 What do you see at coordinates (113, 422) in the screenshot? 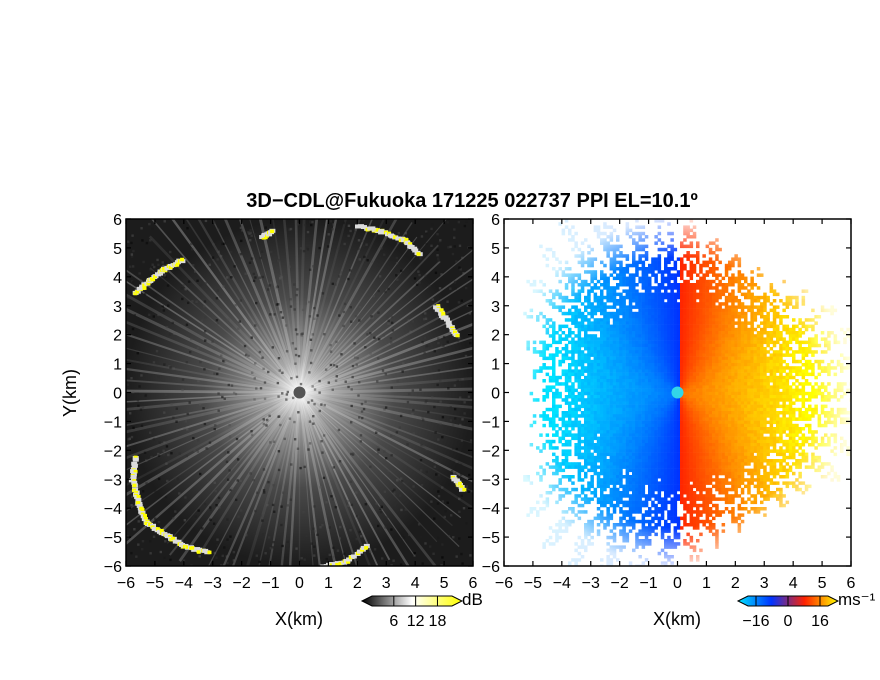
I see `y-tick-label: −1` at bounding box center [113, 422].